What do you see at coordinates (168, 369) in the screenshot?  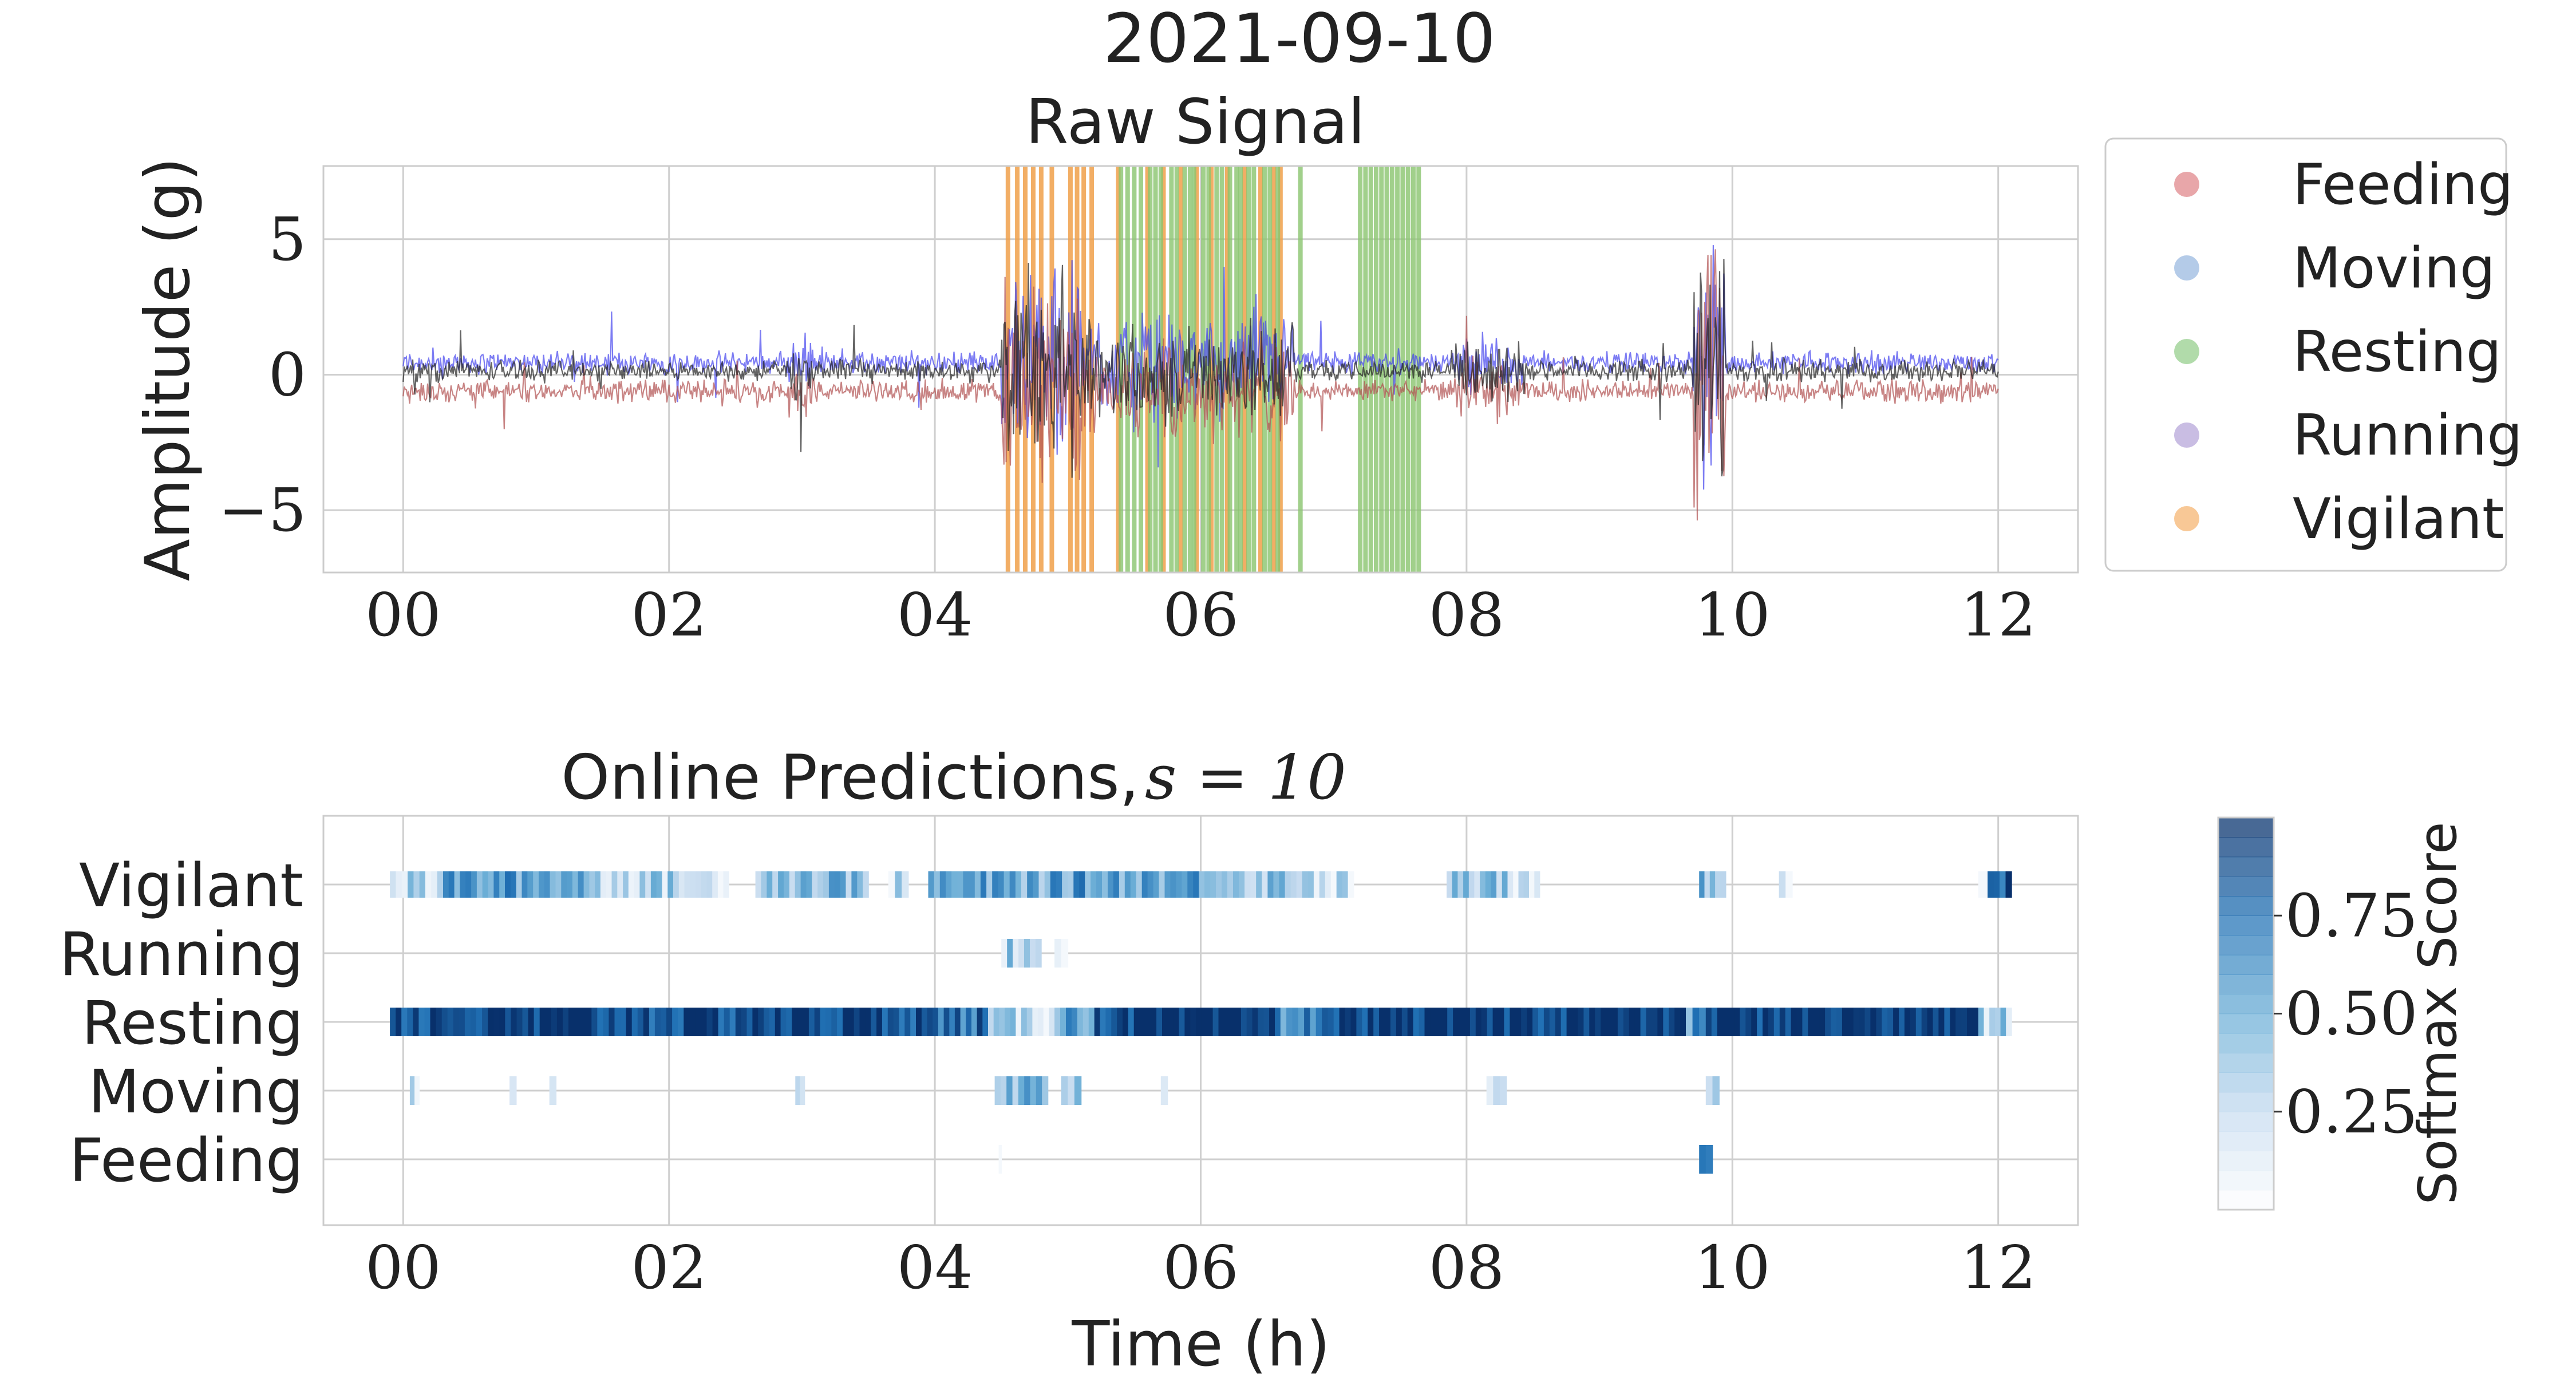 I see `y-axis-label: Amplitude (g)` at bounding box center [168, 369].